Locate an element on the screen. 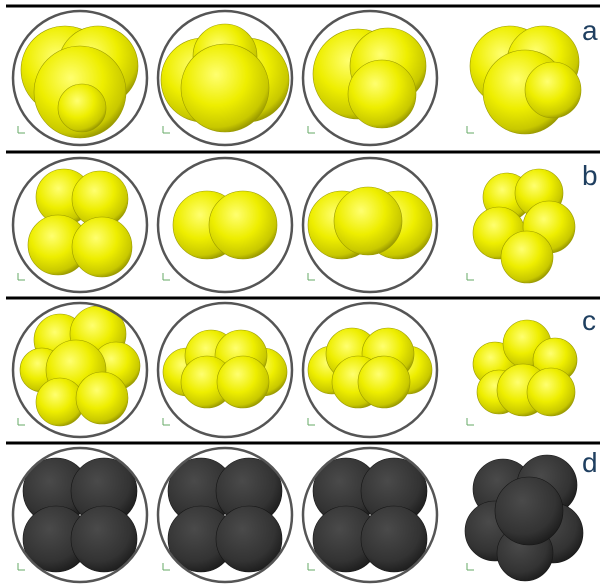 The width and height of the screenshot is (606, 584). panel-label: a is located at coordinates (590, 30).